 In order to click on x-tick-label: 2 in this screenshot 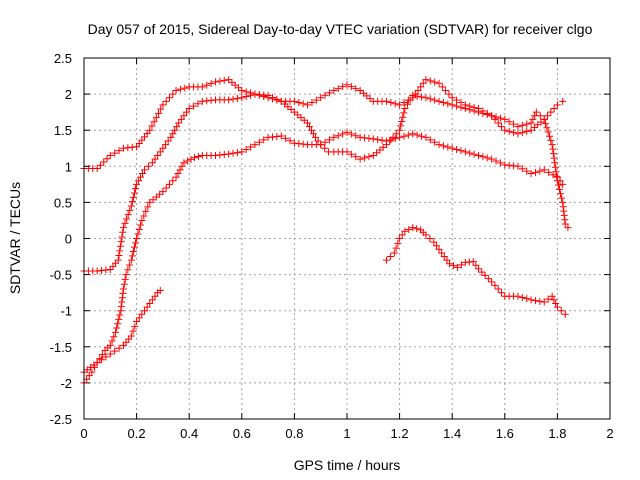, I will do `click(609, 433)`.